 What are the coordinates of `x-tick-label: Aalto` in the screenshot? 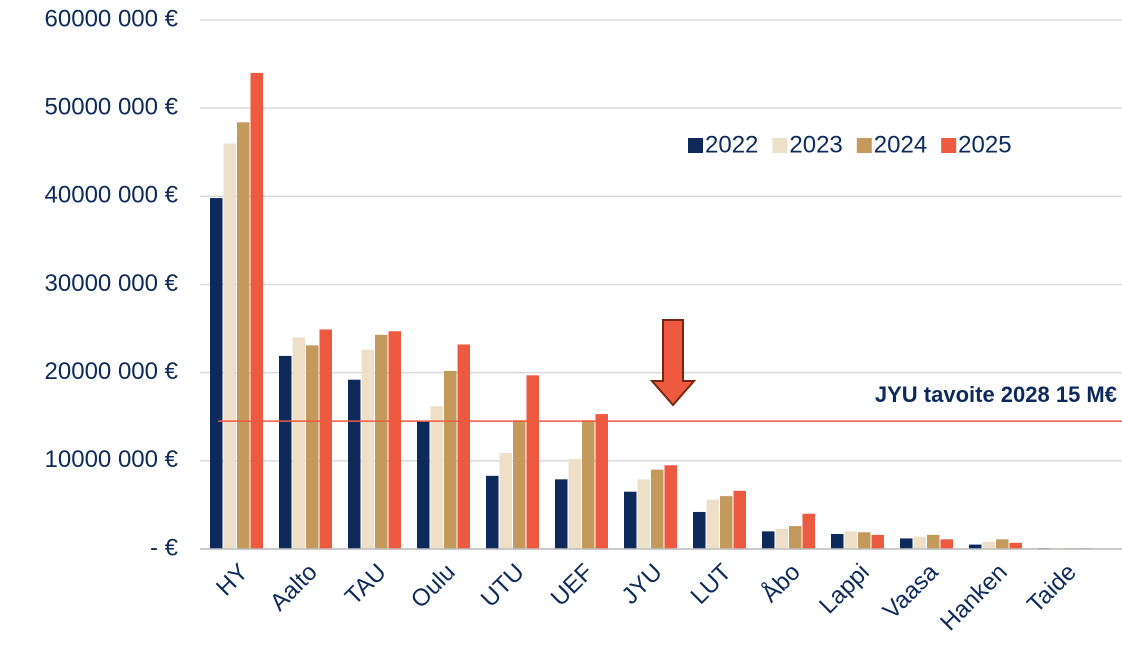 It's located at (294, 588).